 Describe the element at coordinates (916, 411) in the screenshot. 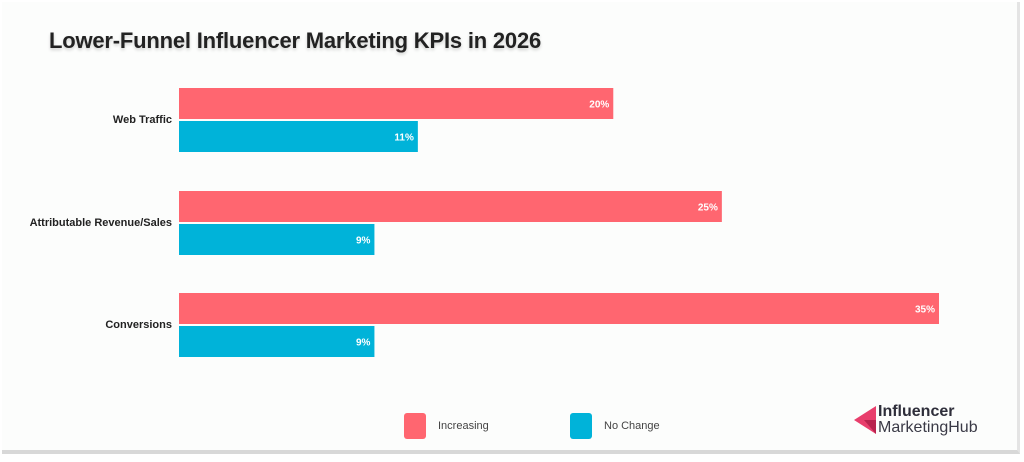

I see `logo-text-line1: Influencer` at that location.